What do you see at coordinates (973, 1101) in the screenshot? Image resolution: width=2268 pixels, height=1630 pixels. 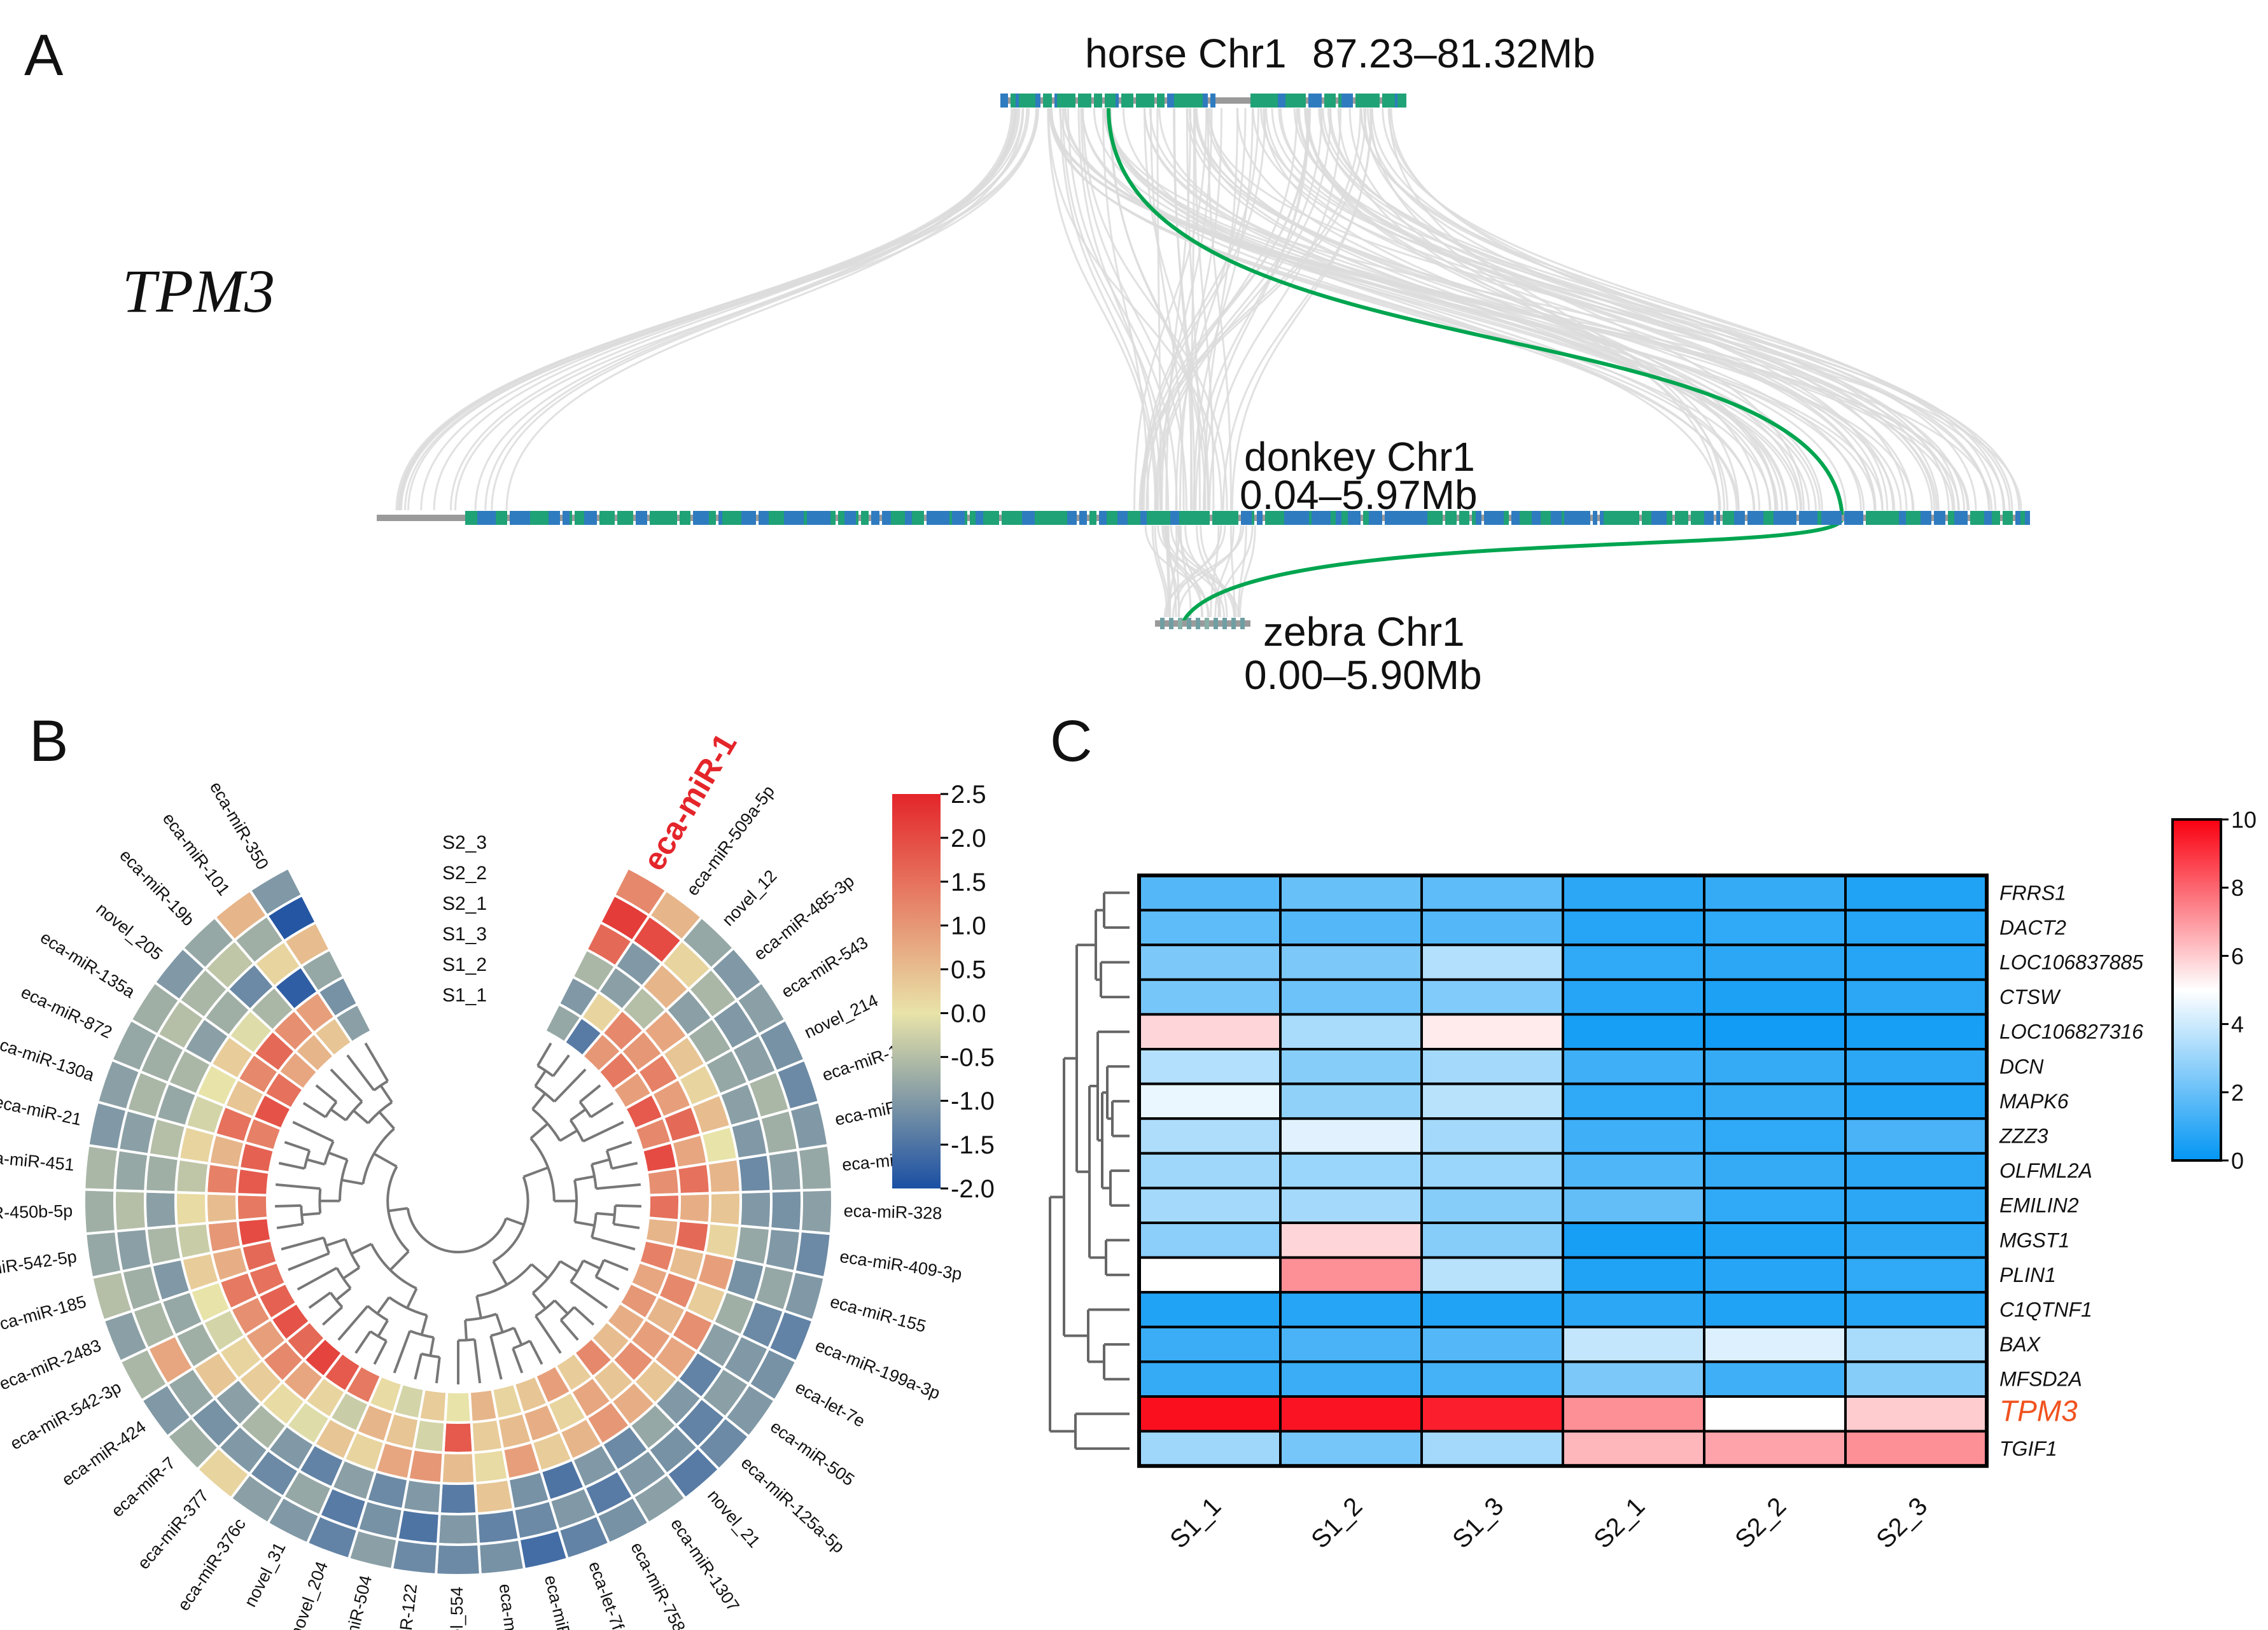 I see `colorbar-tick-label: -1.0` at bounding box center [973, 1101].